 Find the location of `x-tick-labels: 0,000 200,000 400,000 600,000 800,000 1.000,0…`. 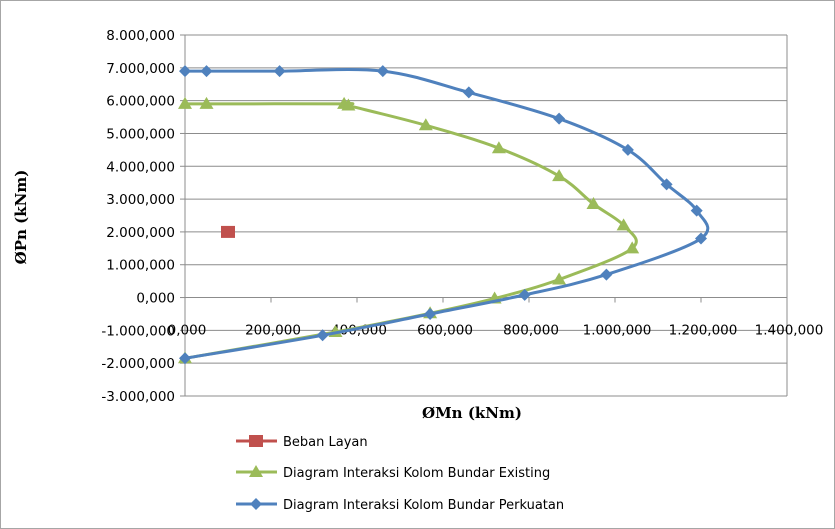

x-tick-labels: 0,000 200,000 400,000 600,000 800,000 1.000,0… is located at coordinates (496, 331).